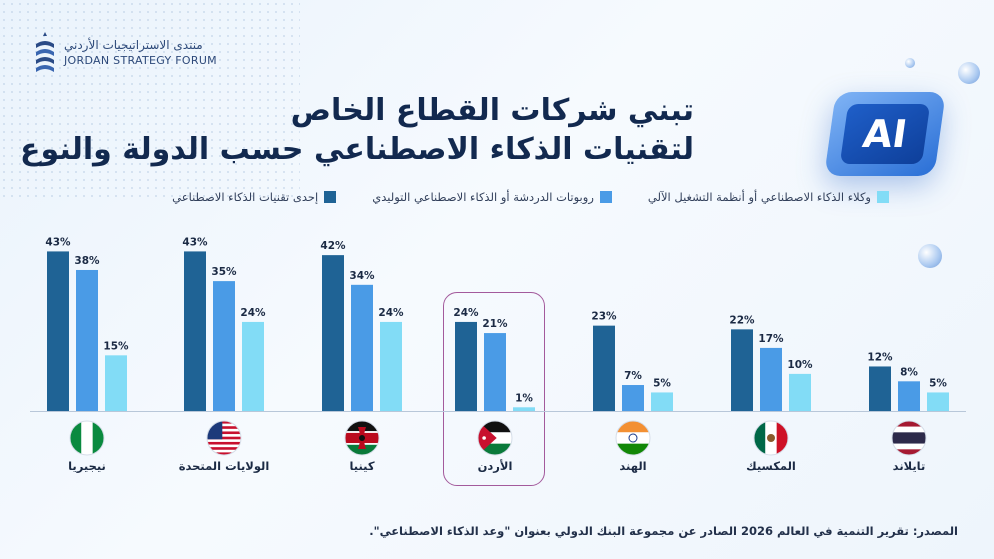 The image size is (994, 559). Describe the element at coordinates (362, 438) in the screenshot. I see `kenya-flag-icon` at that location.